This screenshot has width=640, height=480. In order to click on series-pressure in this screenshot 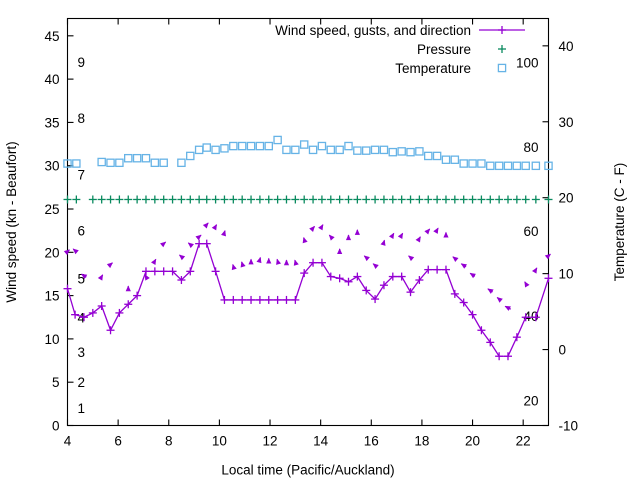, I will do `click(308, 199)`.